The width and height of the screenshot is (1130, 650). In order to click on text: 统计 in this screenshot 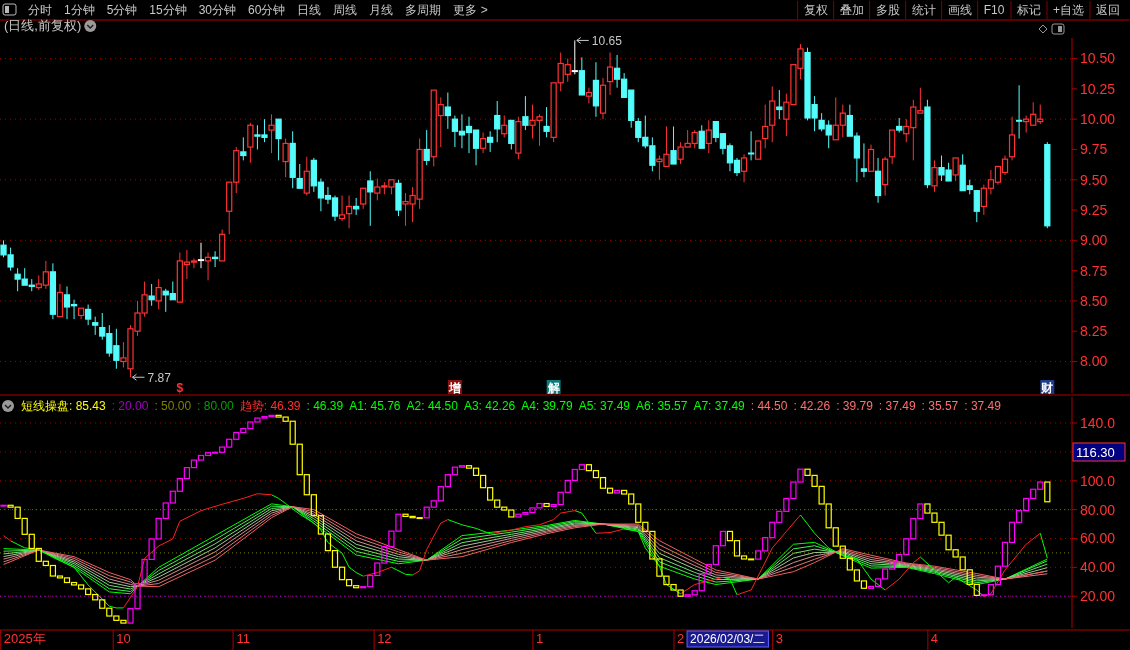, I will do `click(923, 10)`.